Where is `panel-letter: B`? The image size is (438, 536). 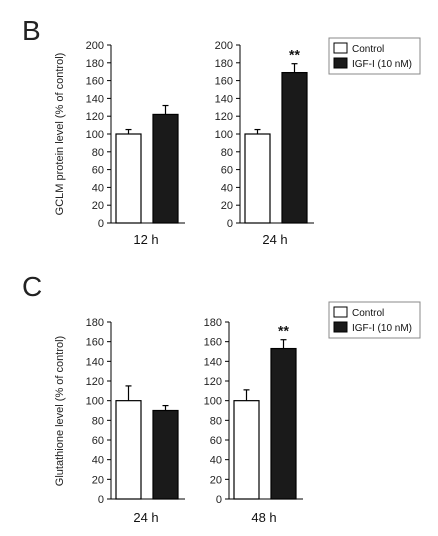 panel-letter: B is located at coordinates (31, 30).